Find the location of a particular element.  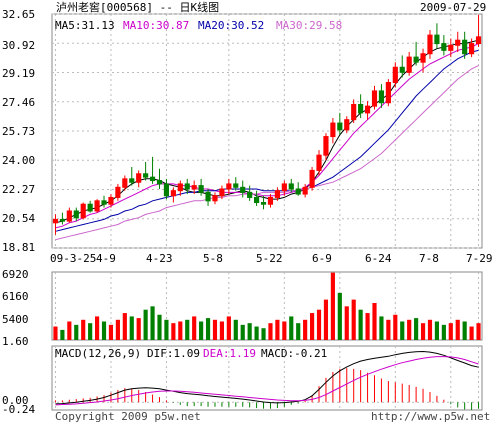

price-tick: 30.92 is located at coordinates (19, 45).